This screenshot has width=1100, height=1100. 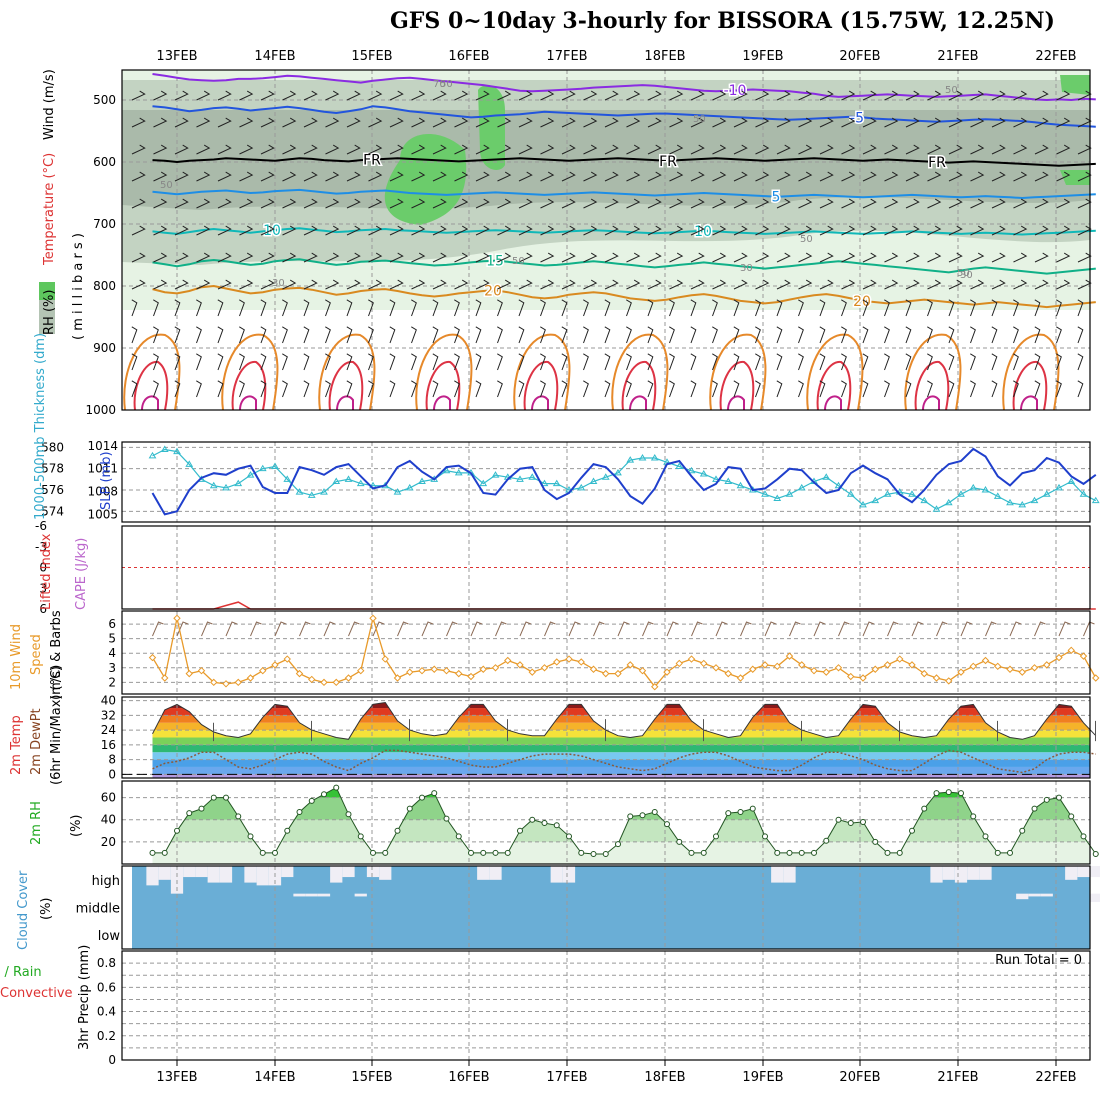 What do you see at coordinates (624, 266) in the screenshot?
I see `isotherm-line` at bounding box center [624, 266].